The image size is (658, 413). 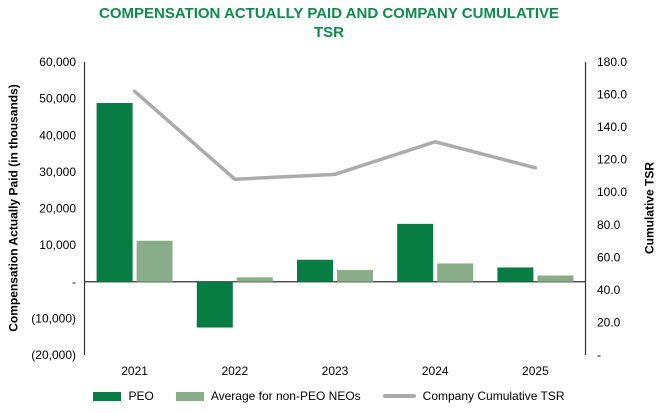 What do you see at coordinates (609, 290) in the screenshot?
I see `right-axis-tick-label: 40.0` at bounding box center [609, 290].